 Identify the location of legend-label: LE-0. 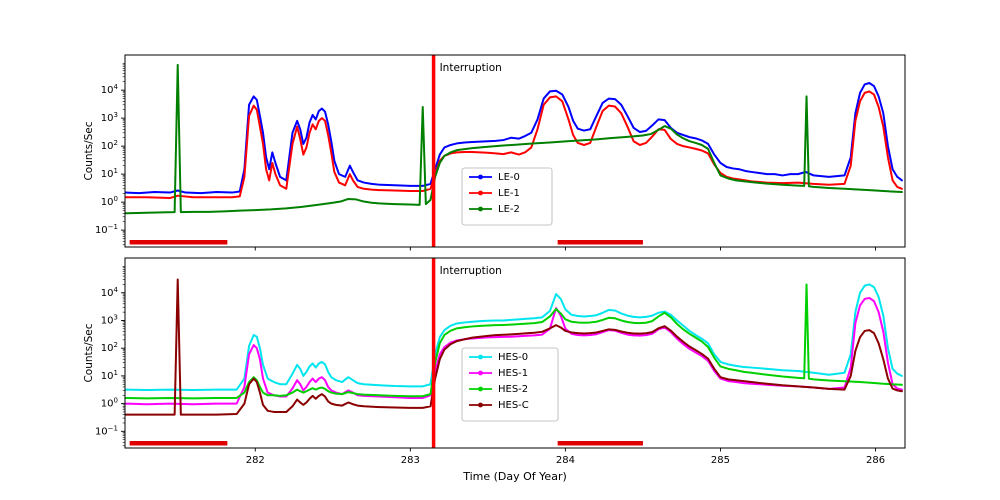
(509, 177).